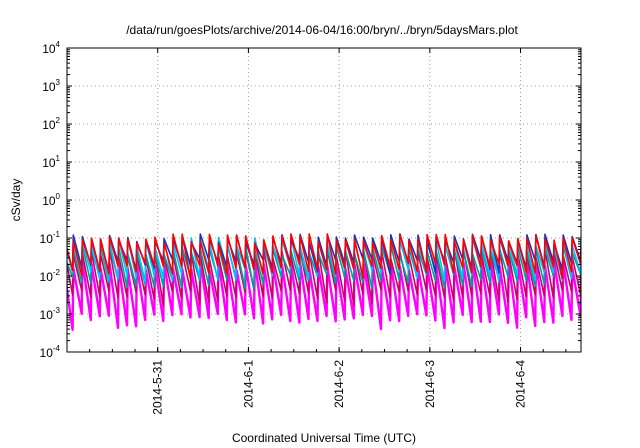  Describe the element at coordinates (248, 384) in the screenshot. I see `x-tick-label: 2014-6-1` at that location.